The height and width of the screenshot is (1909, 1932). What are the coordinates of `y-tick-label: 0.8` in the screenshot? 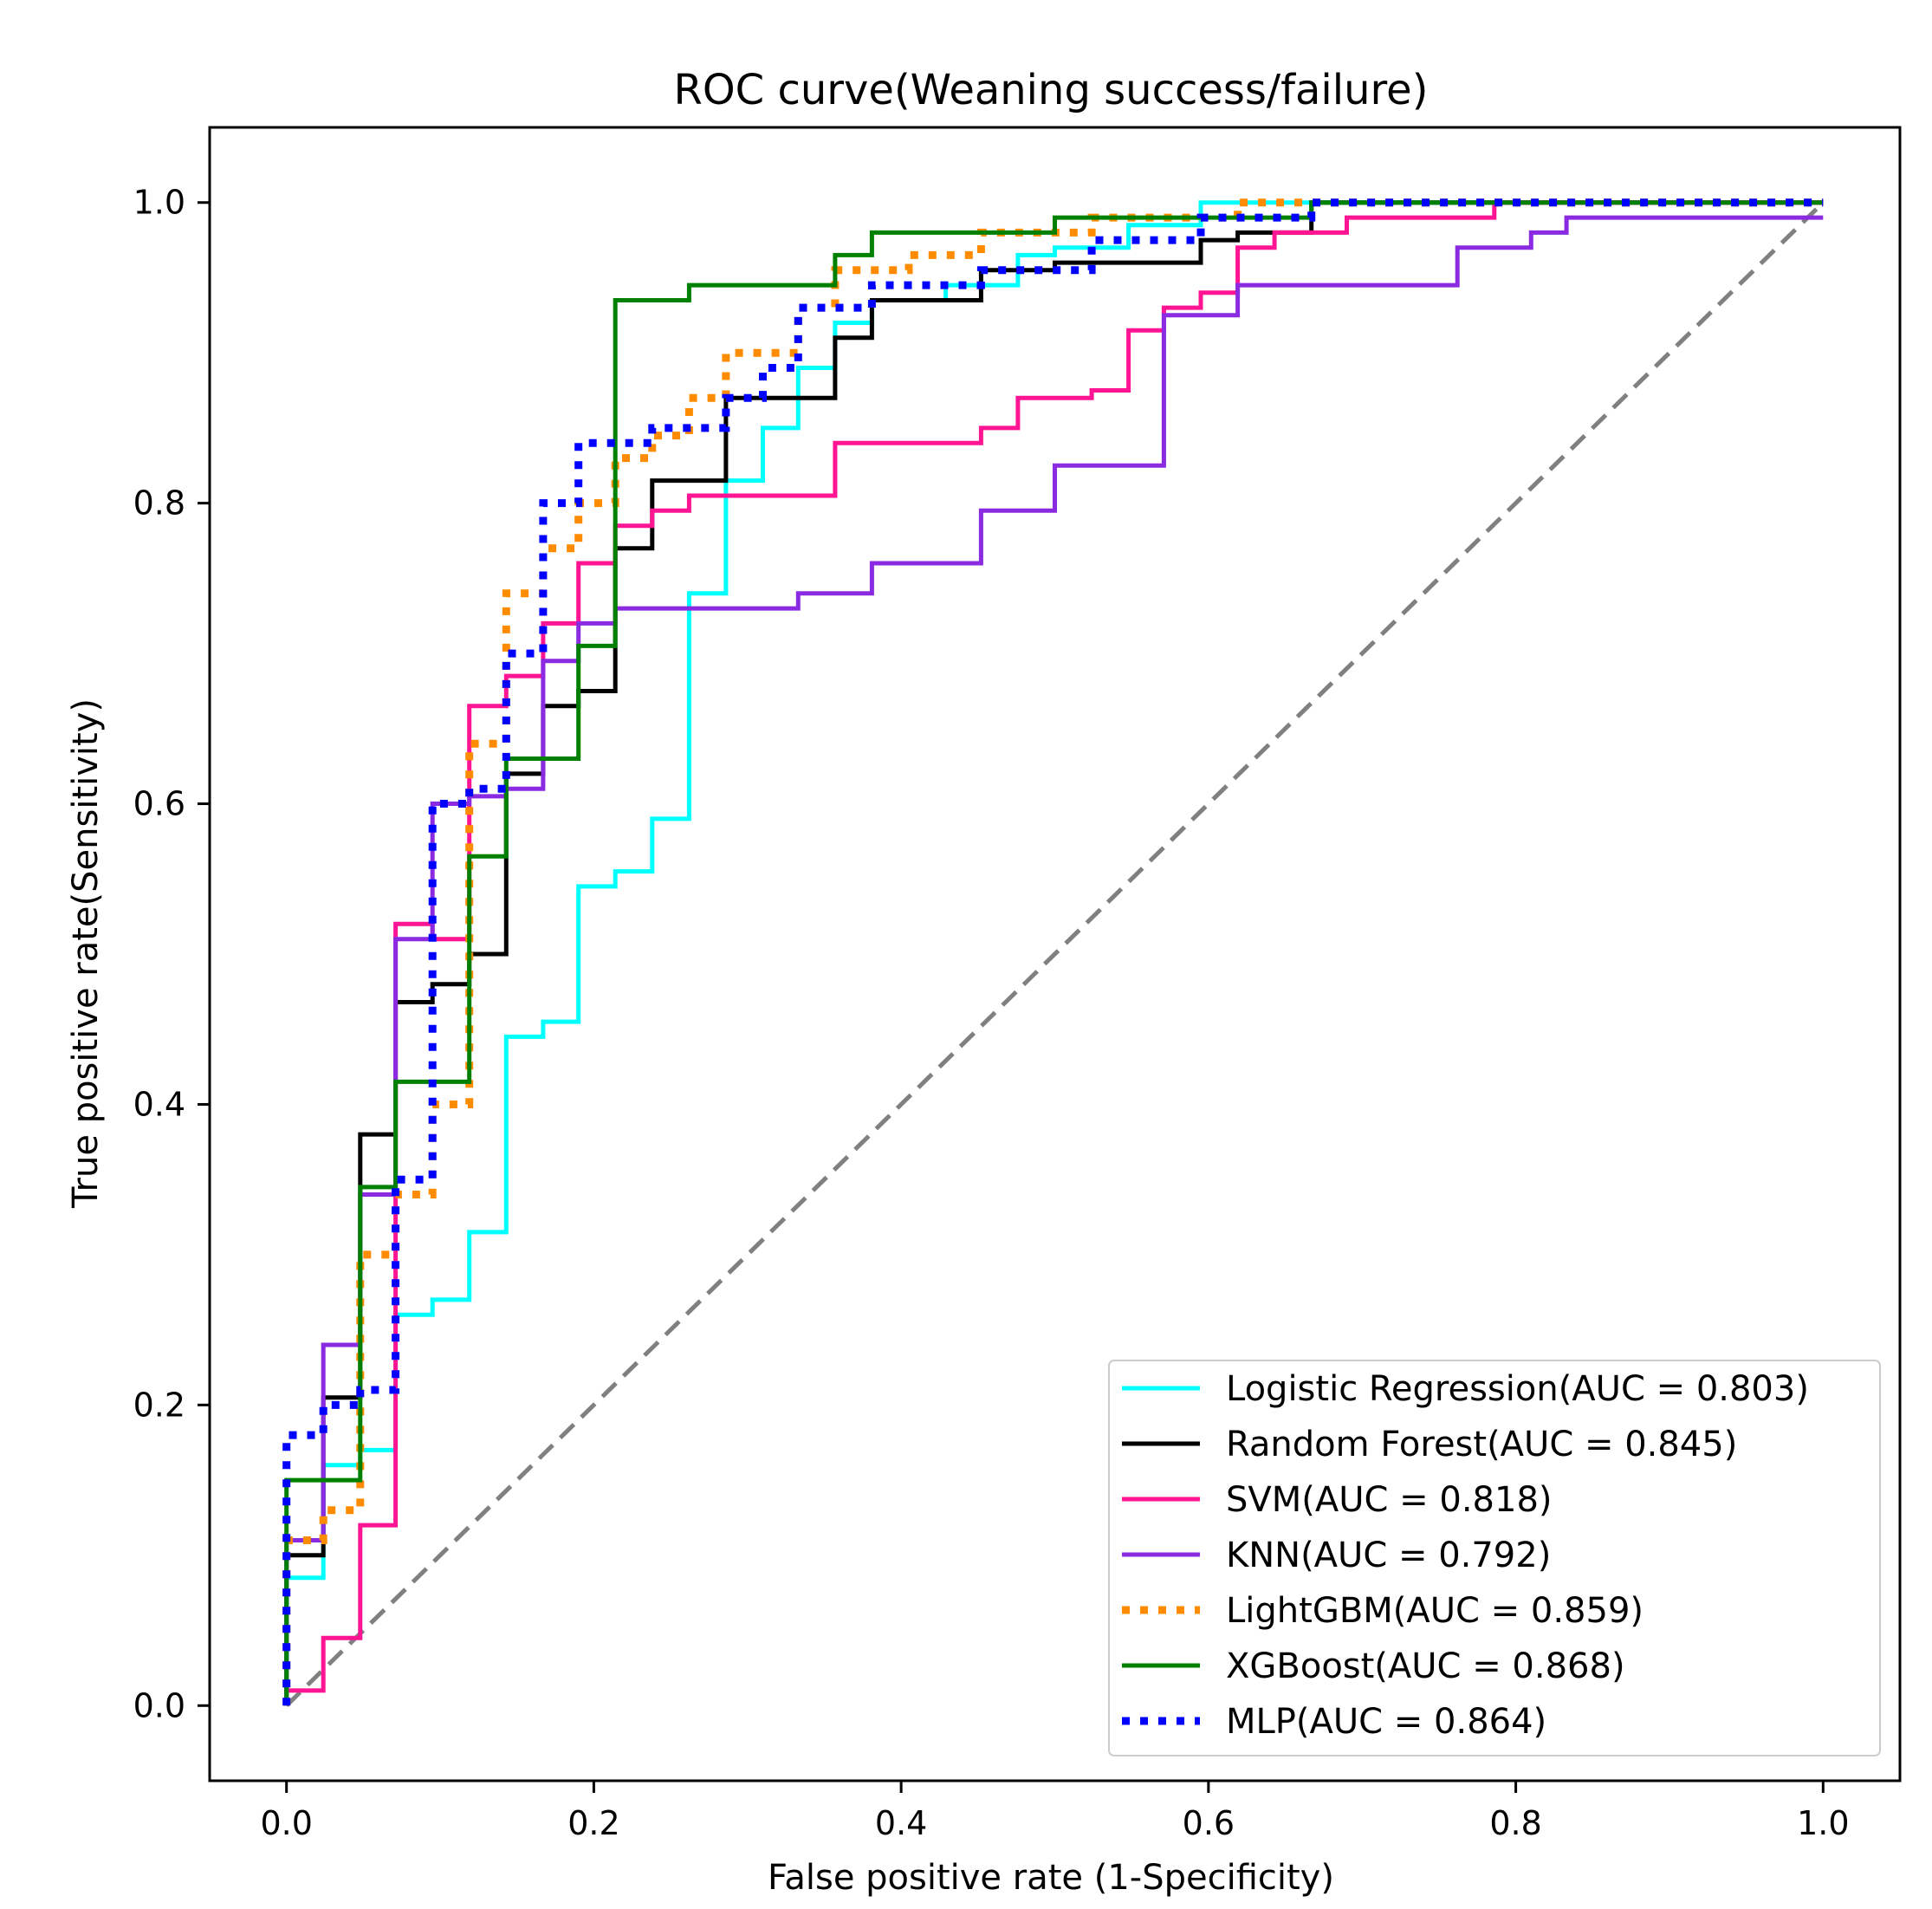 It's located at (159, 503).